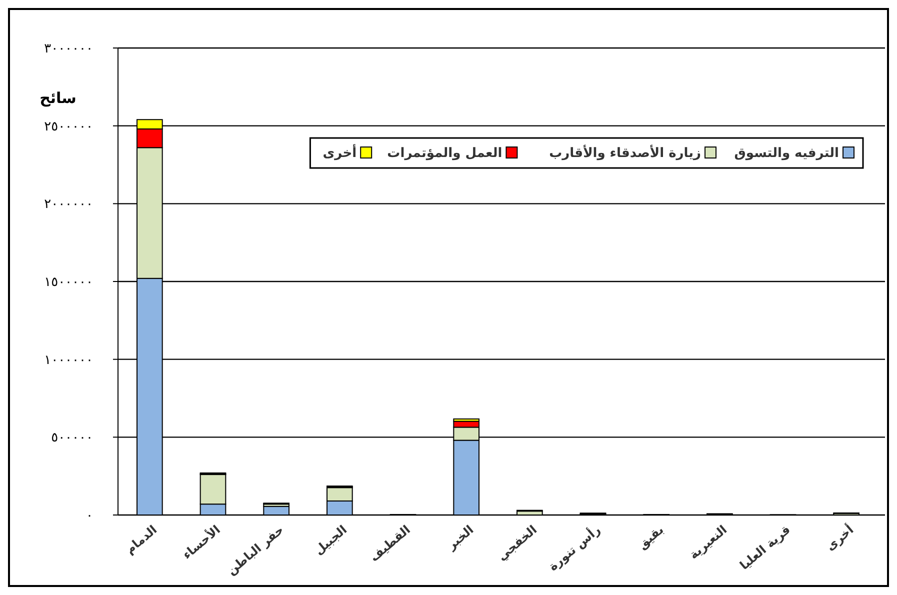 This screenshot has width=897, height=595. Describe the element at coordinates (255, 550) in the screenshot. I see `x-tick-label: حفر الباطن` at that location.